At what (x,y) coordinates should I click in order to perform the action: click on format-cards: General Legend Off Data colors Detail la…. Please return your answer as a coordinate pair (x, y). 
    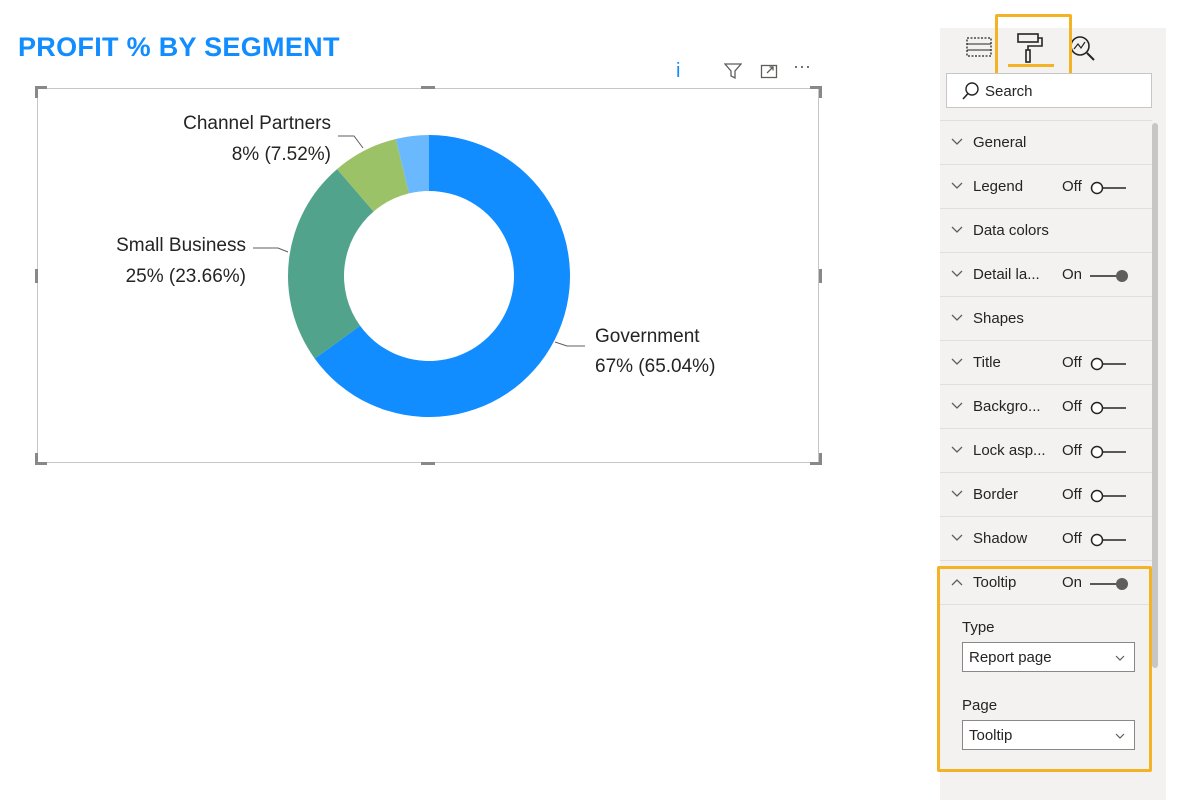
    Looking at the image, I should click on (1046, 447).